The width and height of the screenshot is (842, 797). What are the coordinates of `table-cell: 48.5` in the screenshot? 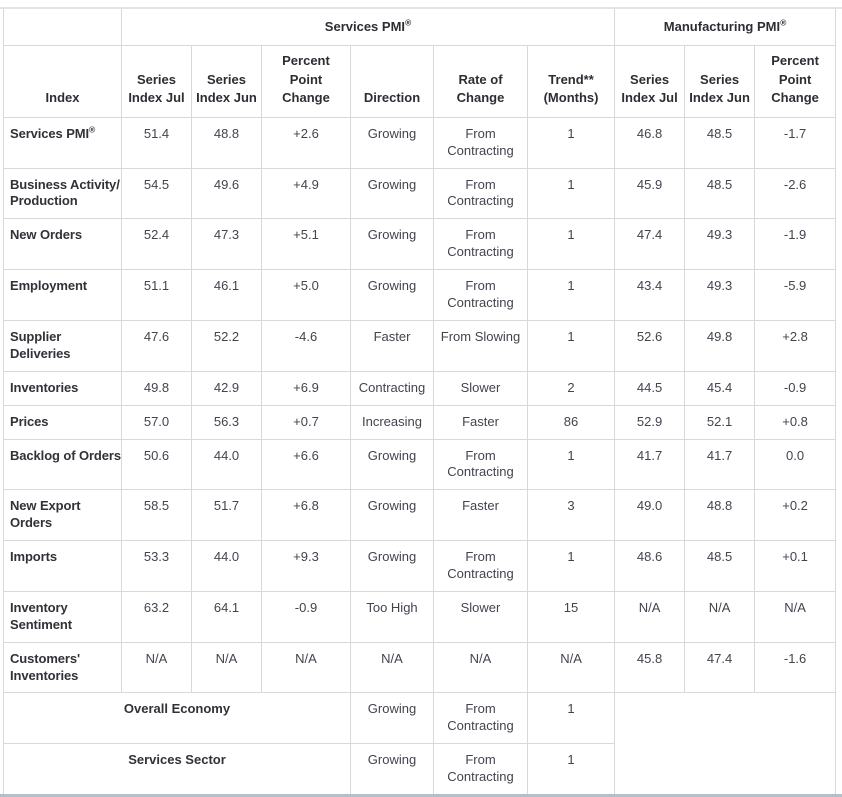 It's located at (720, 142).